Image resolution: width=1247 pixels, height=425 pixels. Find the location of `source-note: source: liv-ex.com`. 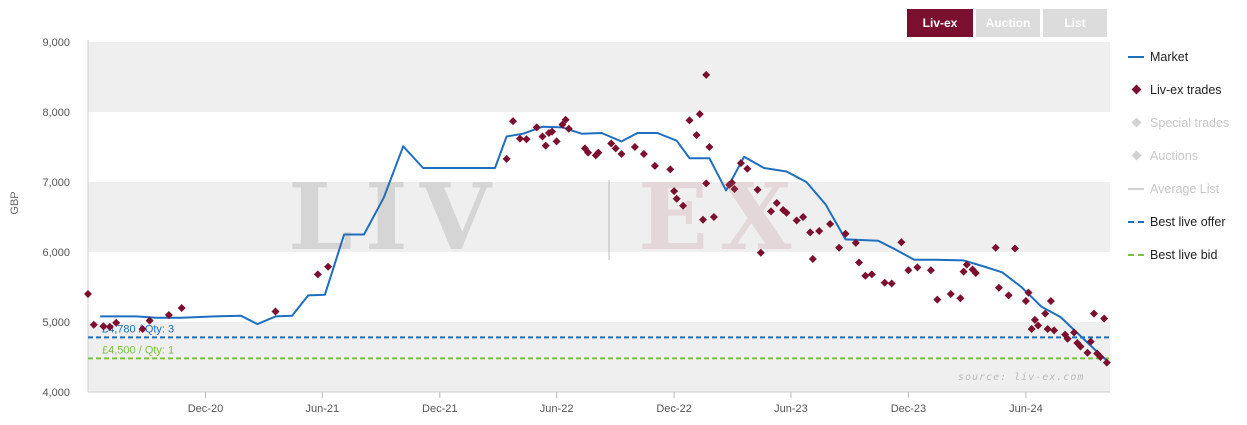

source-note: source: liv-ex.com is located at coordinates (1021, 377).